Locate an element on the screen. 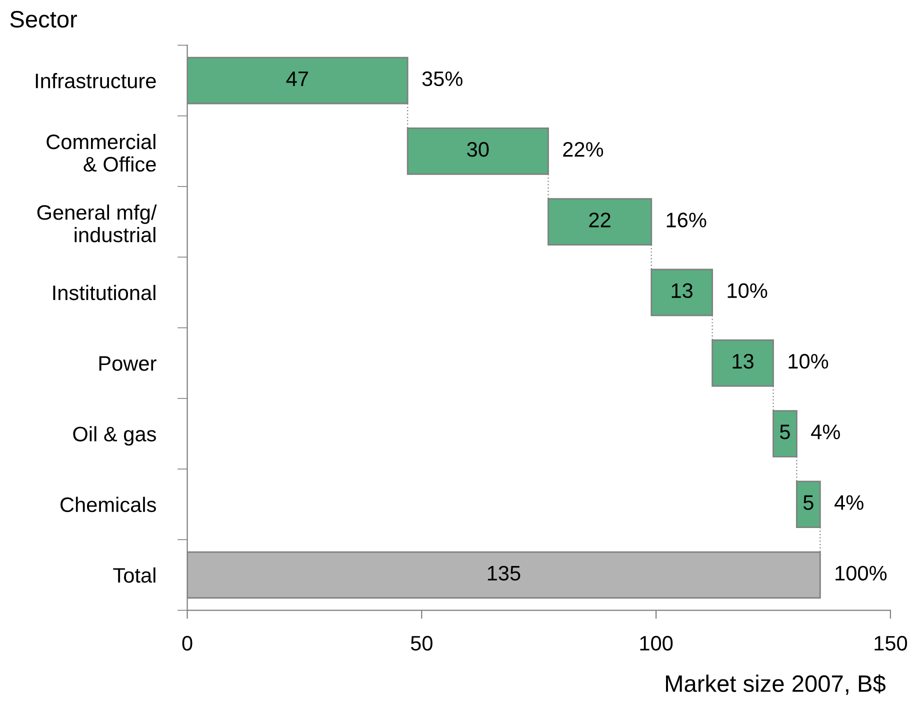 The width and height of the screenshot is (918, 718). x-axis-title: Market size 2007, B$ is located at coordinates (776, 684).